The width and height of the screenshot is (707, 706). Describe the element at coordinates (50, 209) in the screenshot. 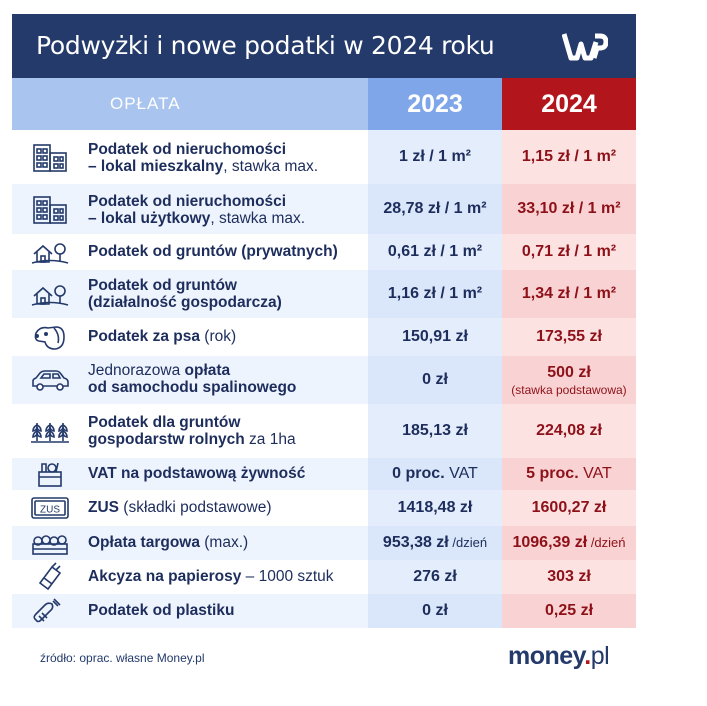

I see `office-building-icon` at that location.